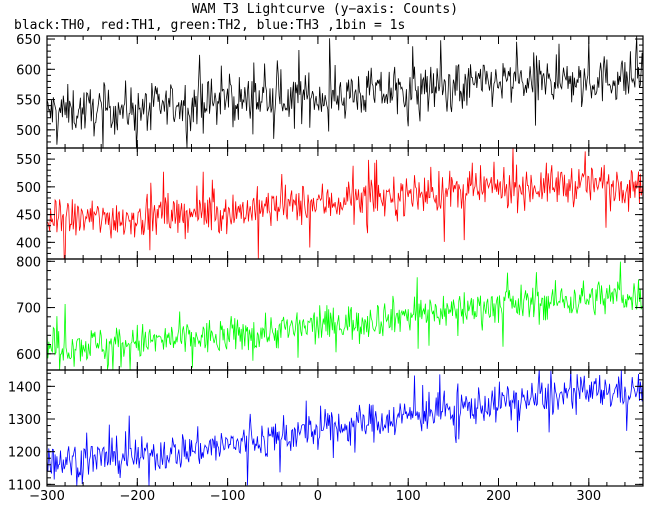 The height and width of the screenshot is (505, 650). Describe the element at coordinates (28, 216) in the screenshot. I see `y-tick-label: 450` at that location.